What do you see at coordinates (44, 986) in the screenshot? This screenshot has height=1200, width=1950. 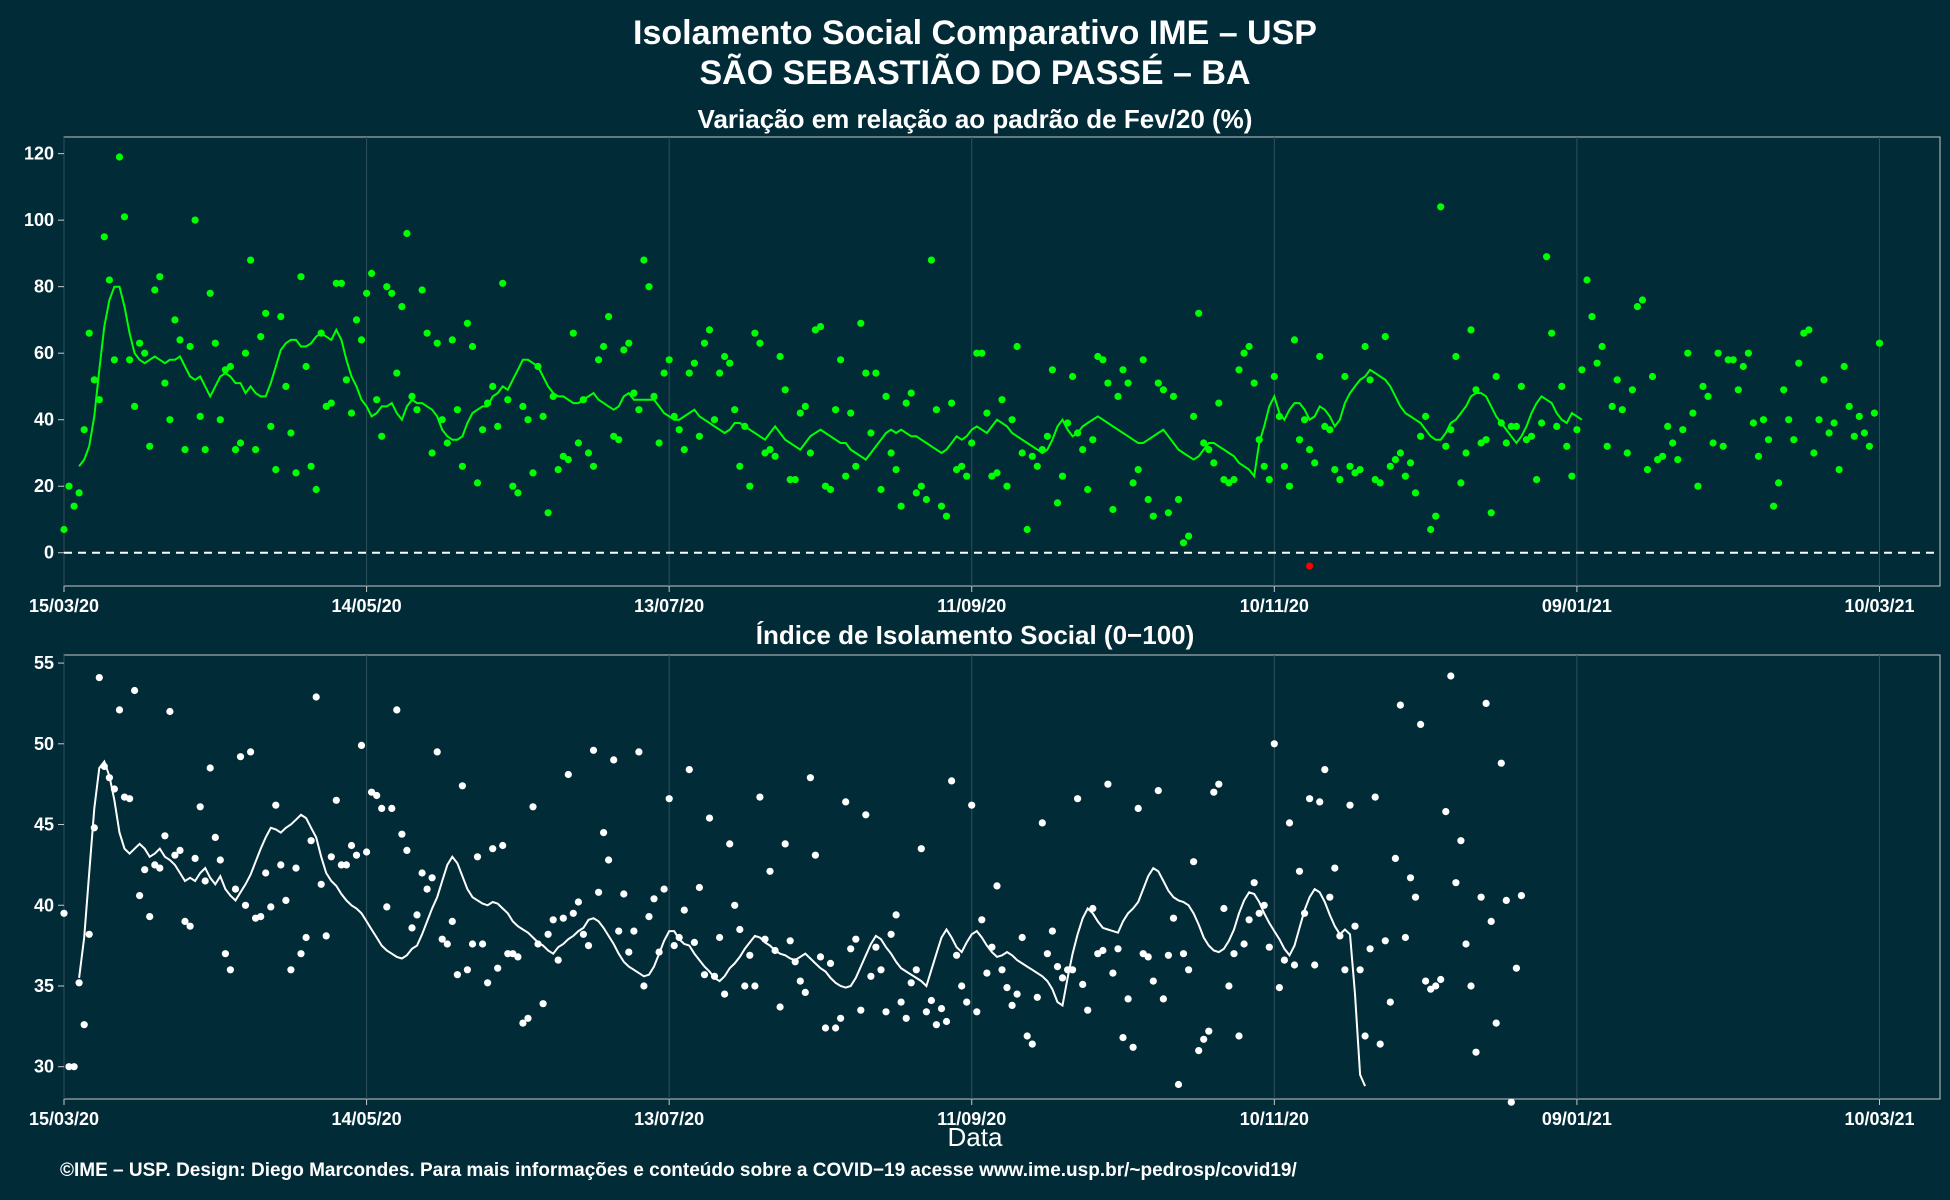 I see `bottom-y-tick-label: 35` at bounding box center [44, 986].